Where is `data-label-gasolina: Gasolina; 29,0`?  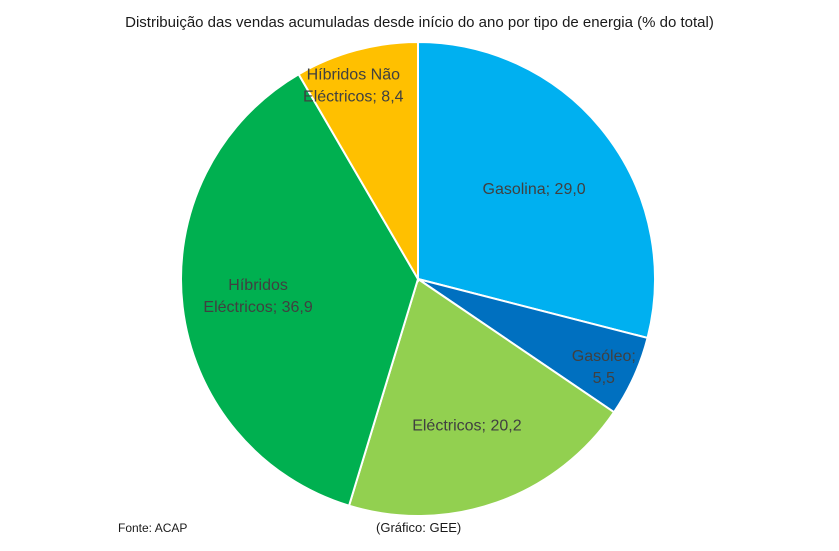 data-label-gasolina: Gasolina; 29,0 is located at coordinates (534, 189).